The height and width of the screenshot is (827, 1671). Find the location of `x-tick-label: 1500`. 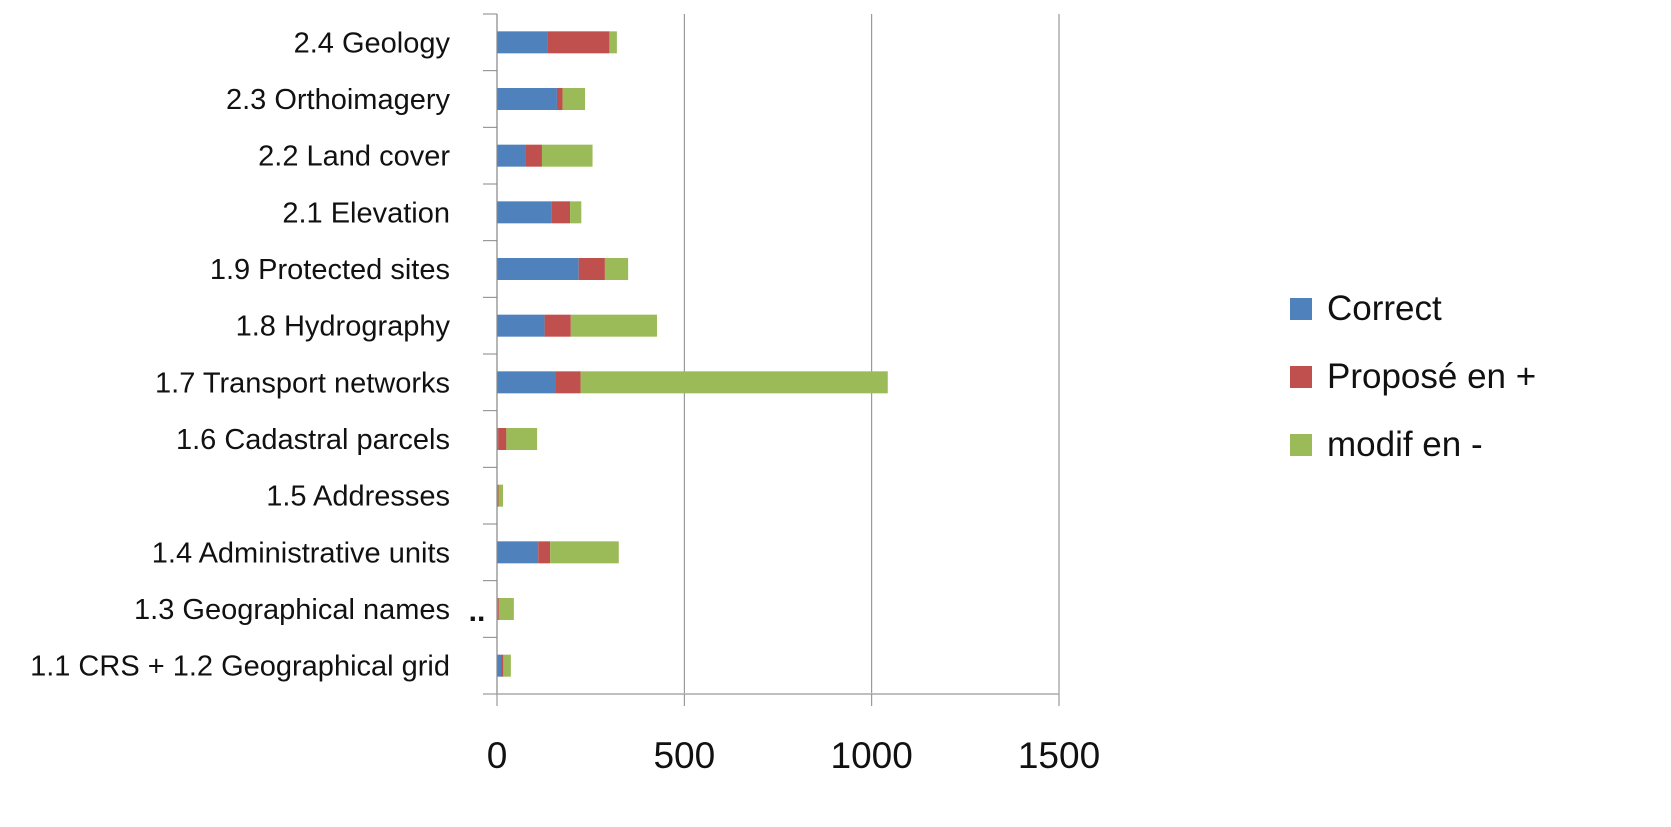

x-tick-label: 1500 is located at coordinates (1059, 755).